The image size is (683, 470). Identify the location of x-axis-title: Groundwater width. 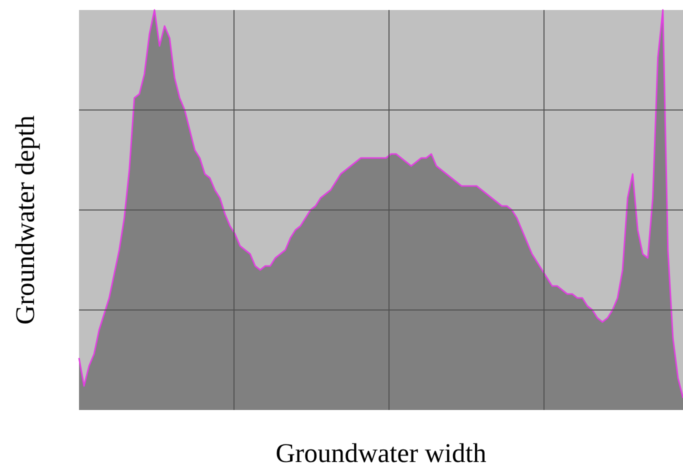
(381, 453).